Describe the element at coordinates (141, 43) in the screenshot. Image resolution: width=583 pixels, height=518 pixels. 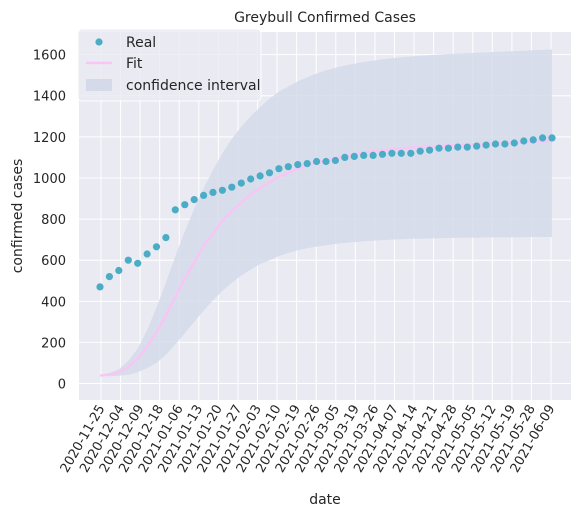
I see `legend-label: Real` at that location.